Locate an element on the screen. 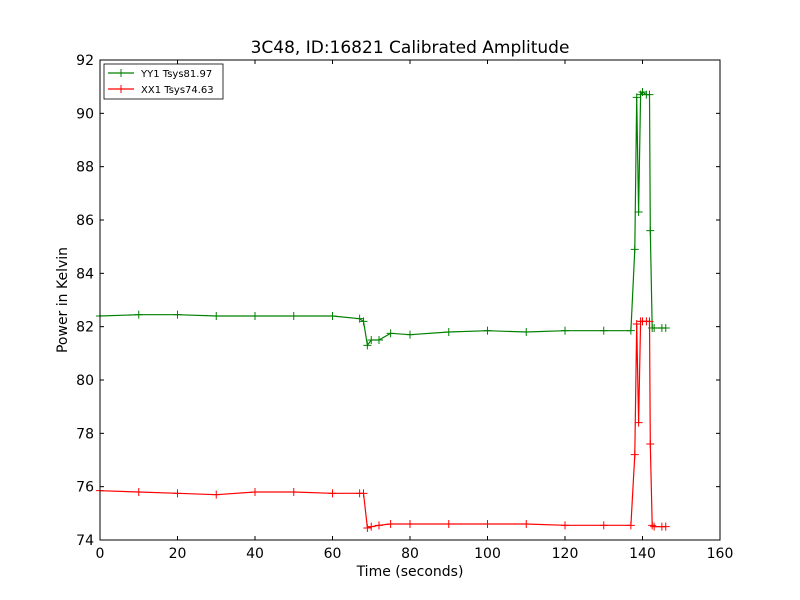  legend-label: YY1 Tsys81.97 is located at coordinates (176, 74).